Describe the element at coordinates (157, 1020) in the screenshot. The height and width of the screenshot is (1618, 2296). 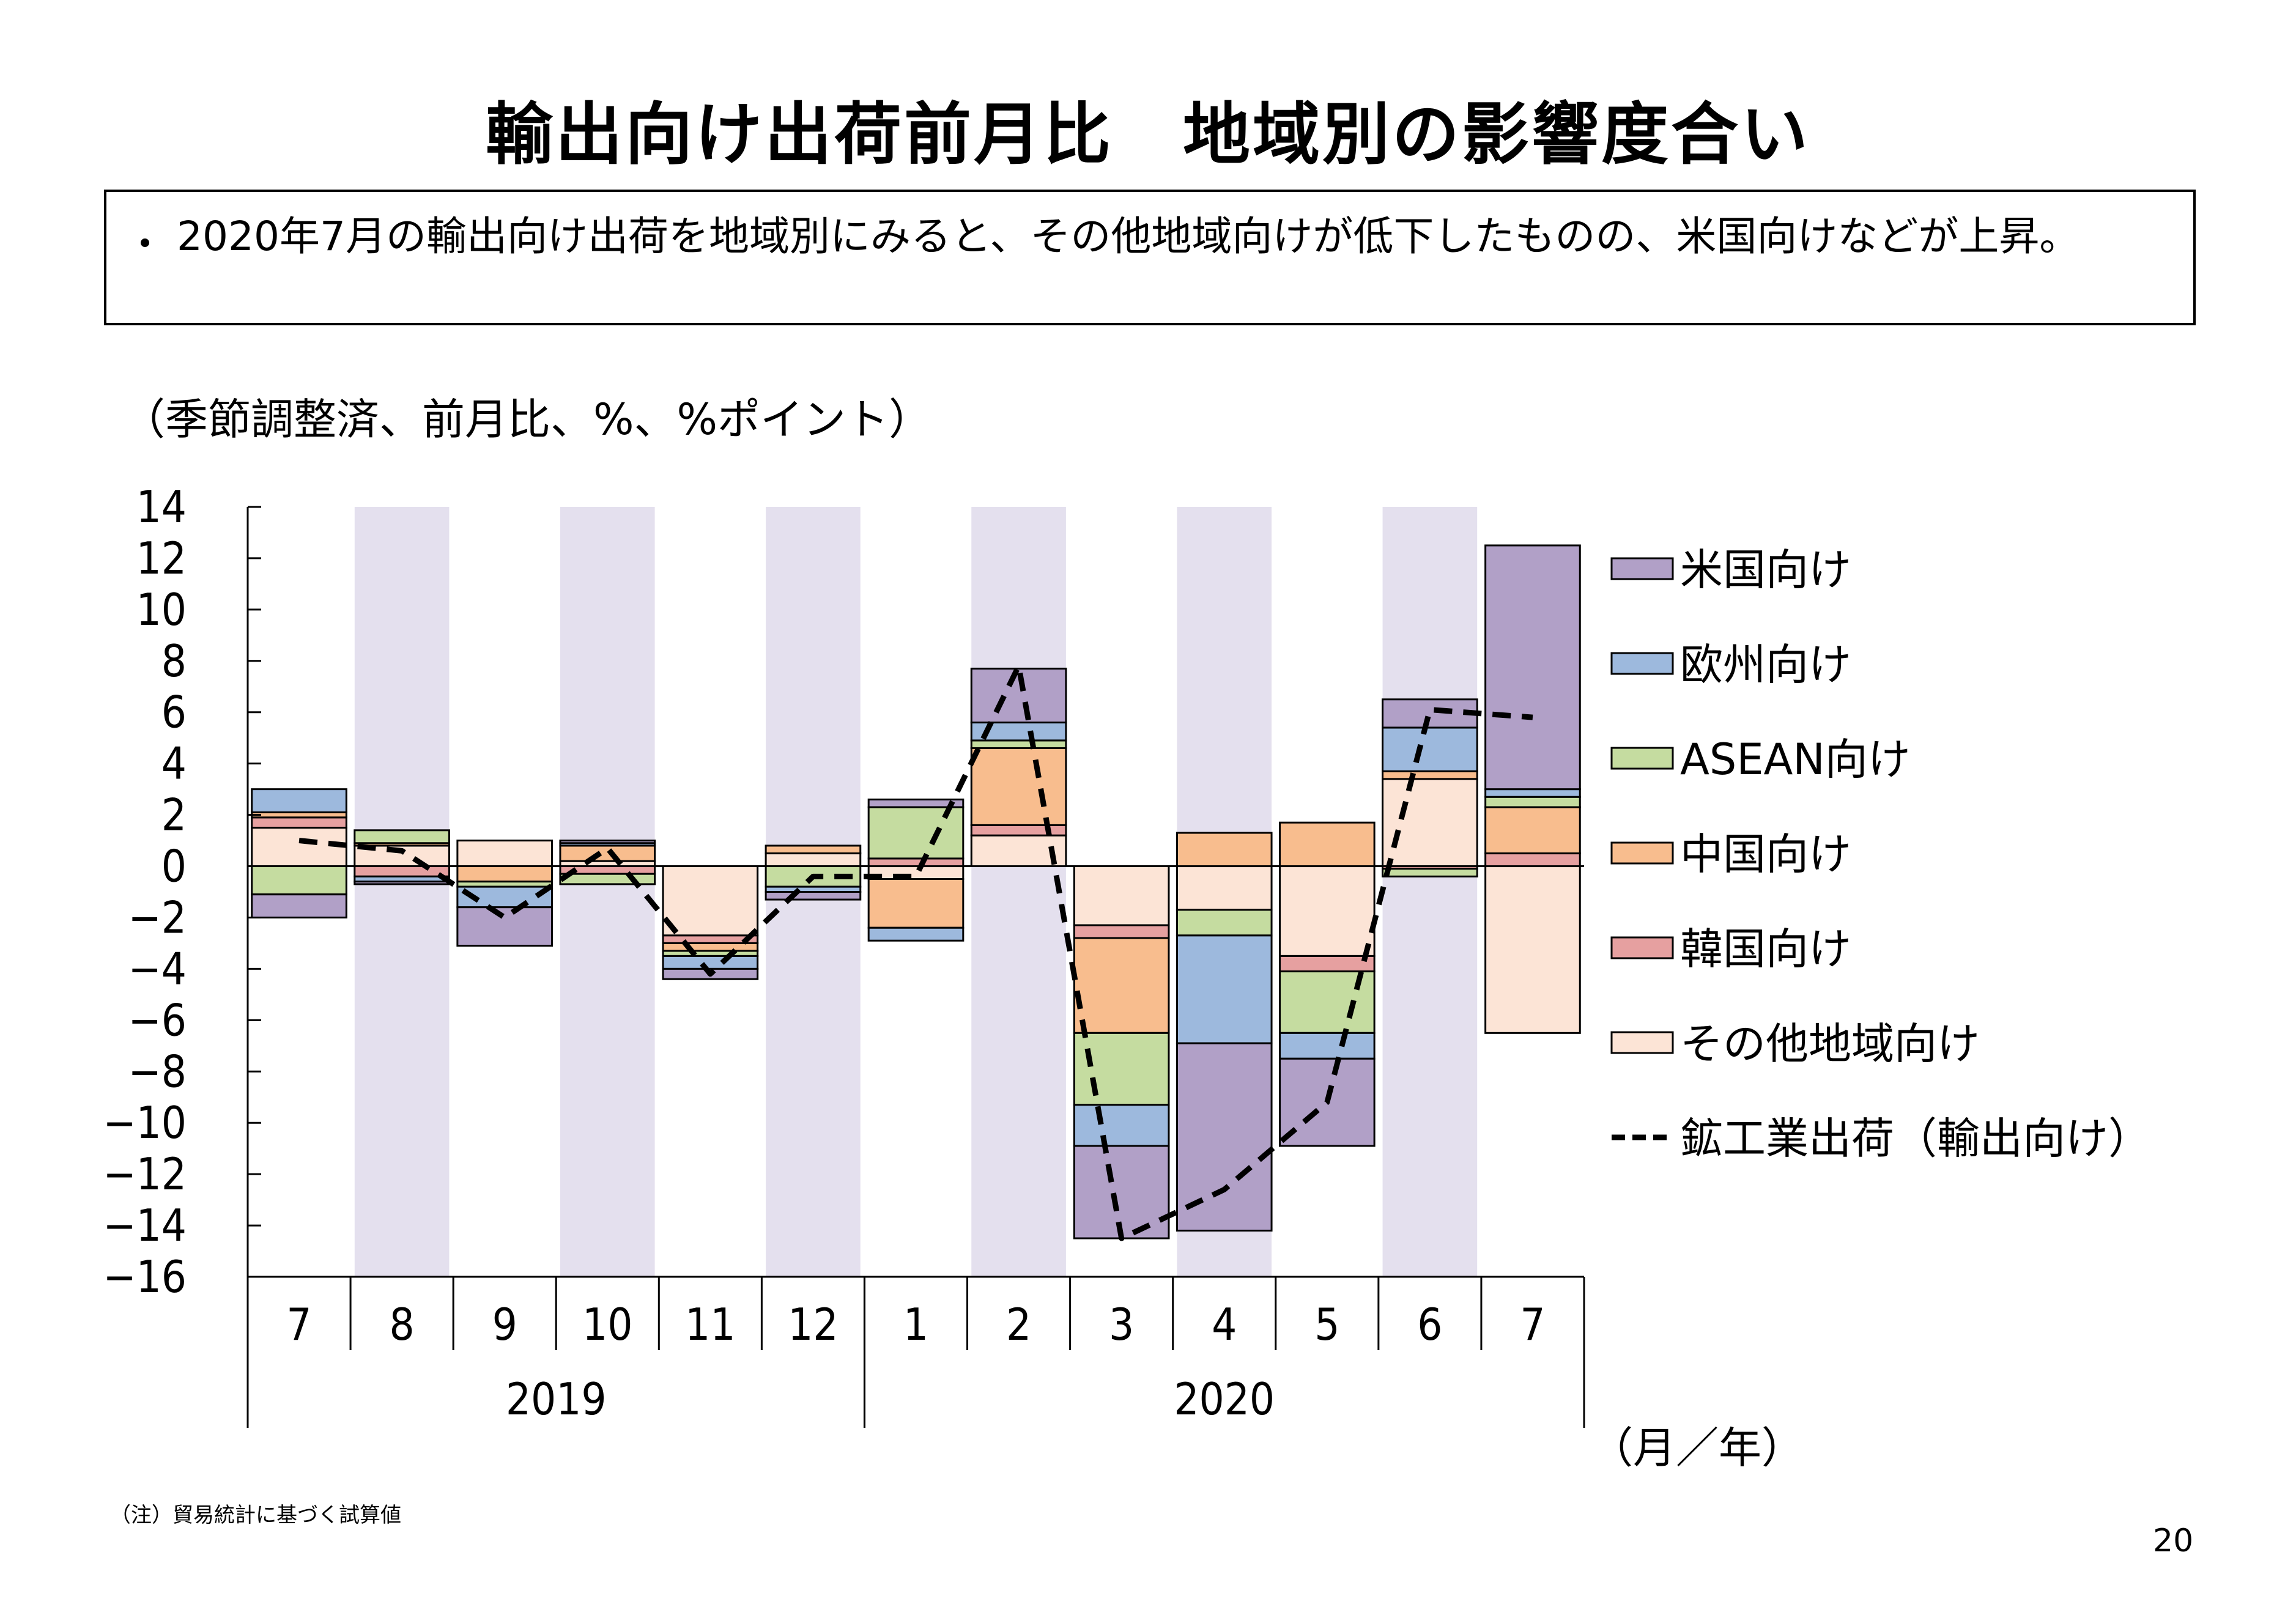
I see `y-tick-label: −6` at that location.